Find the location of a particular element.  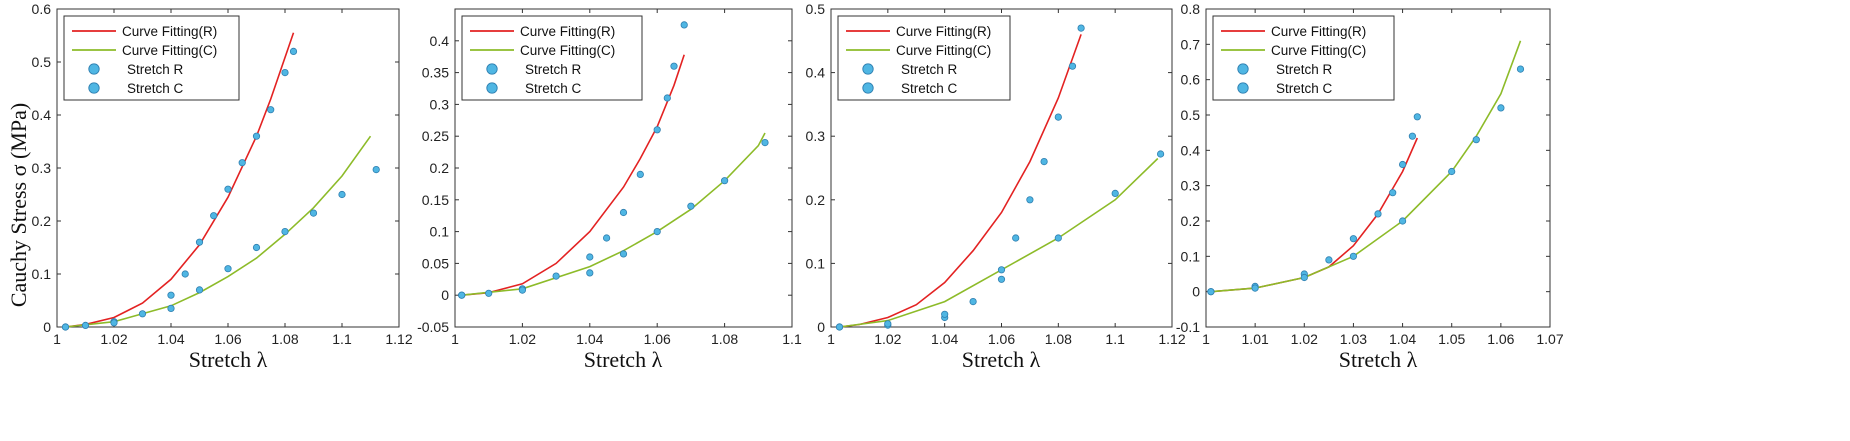

y-tick-label: 0.6 is located at coordinates (1191, 80).